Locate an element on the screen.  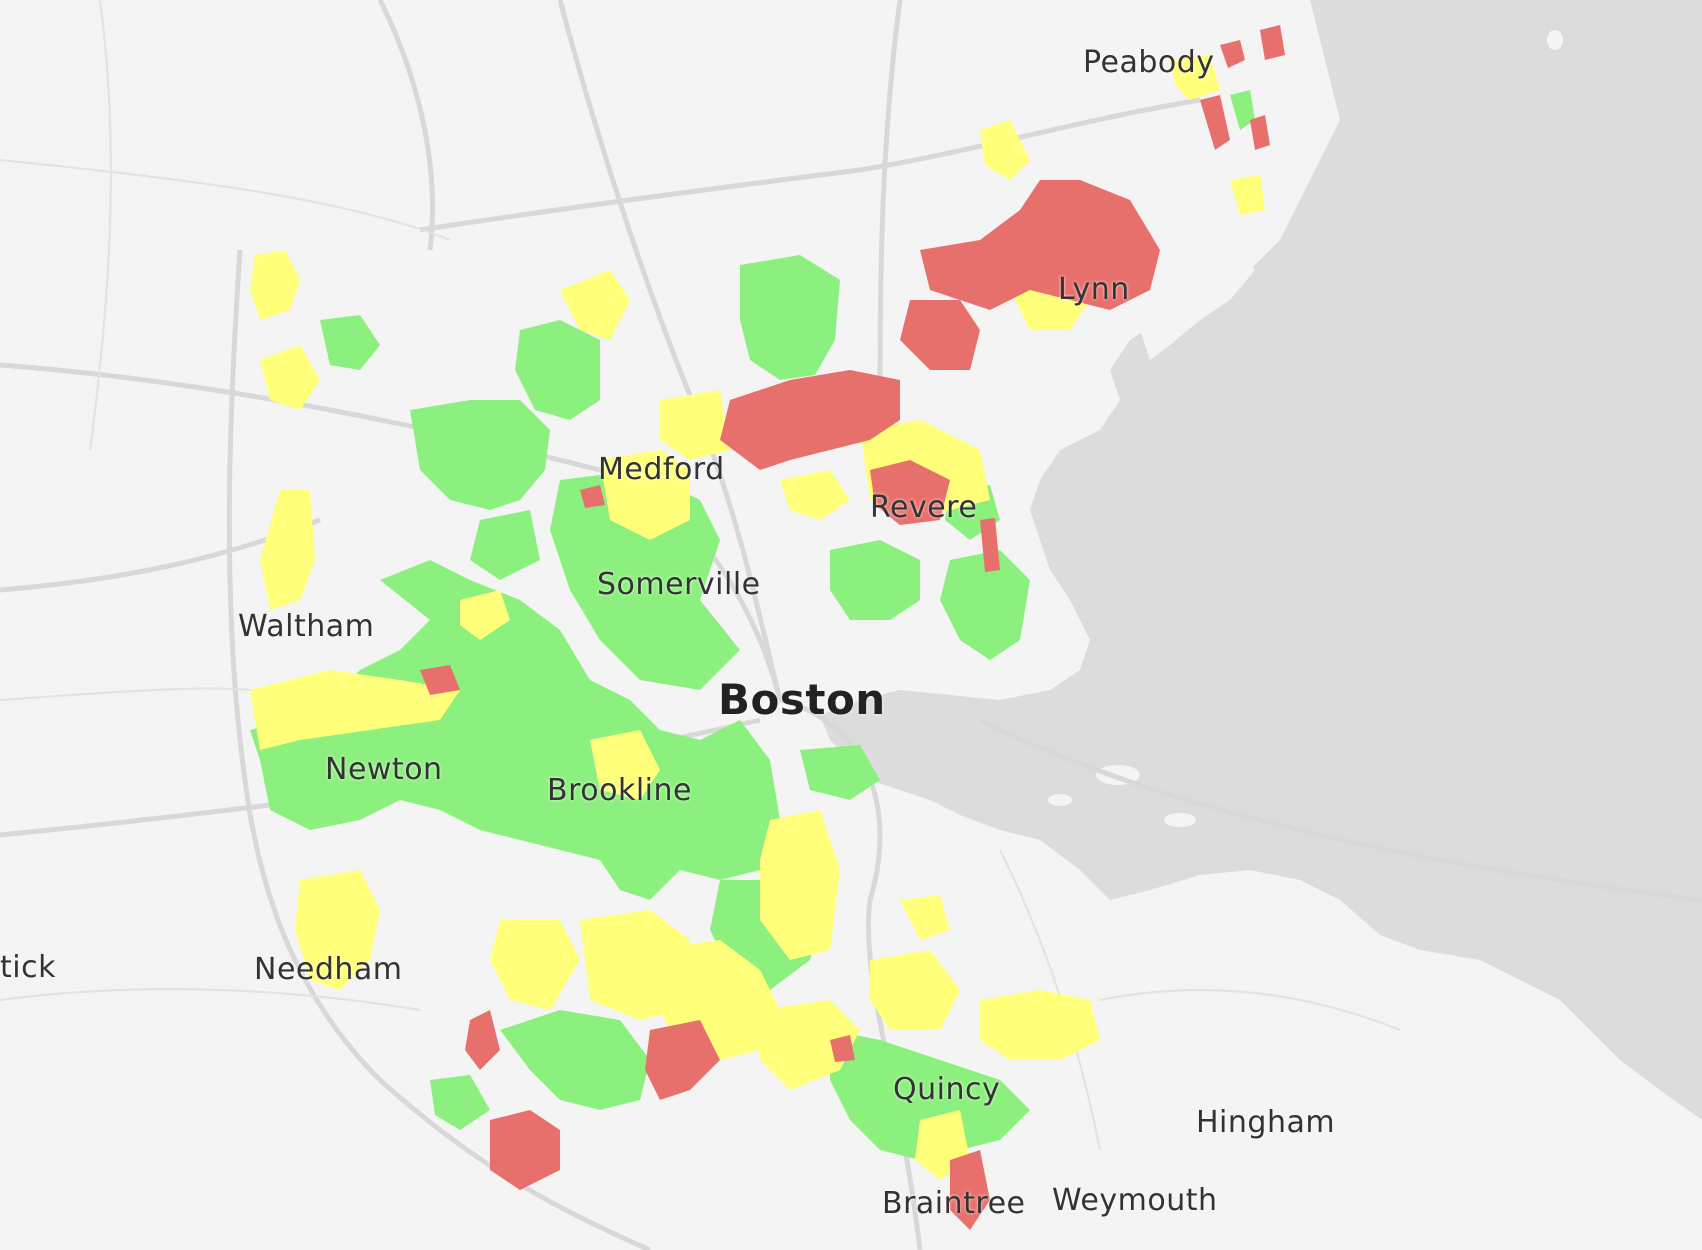
label-weymouth: Weymouth is located at coordinates (1135, 1200).